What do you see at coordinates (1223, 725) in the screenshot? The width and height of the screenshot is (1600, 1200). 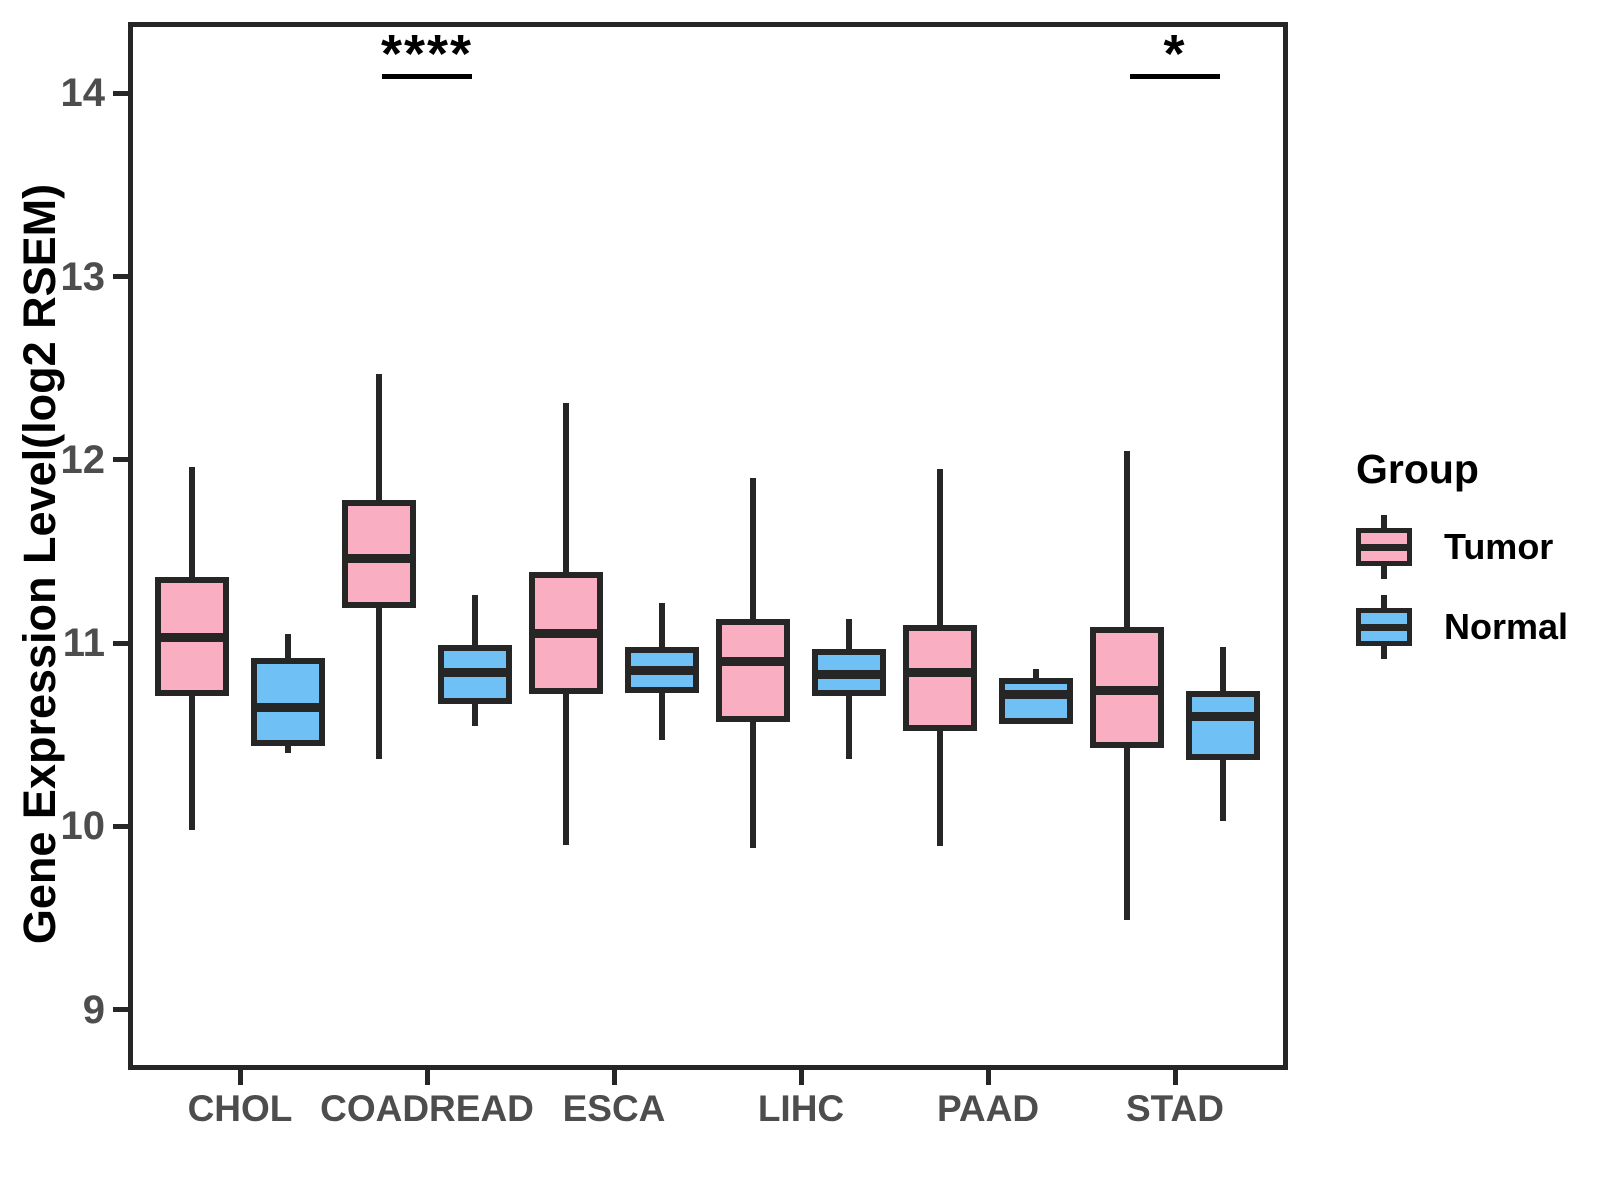 I see `normal-box-STAD` at bounding box center [1223, 725].